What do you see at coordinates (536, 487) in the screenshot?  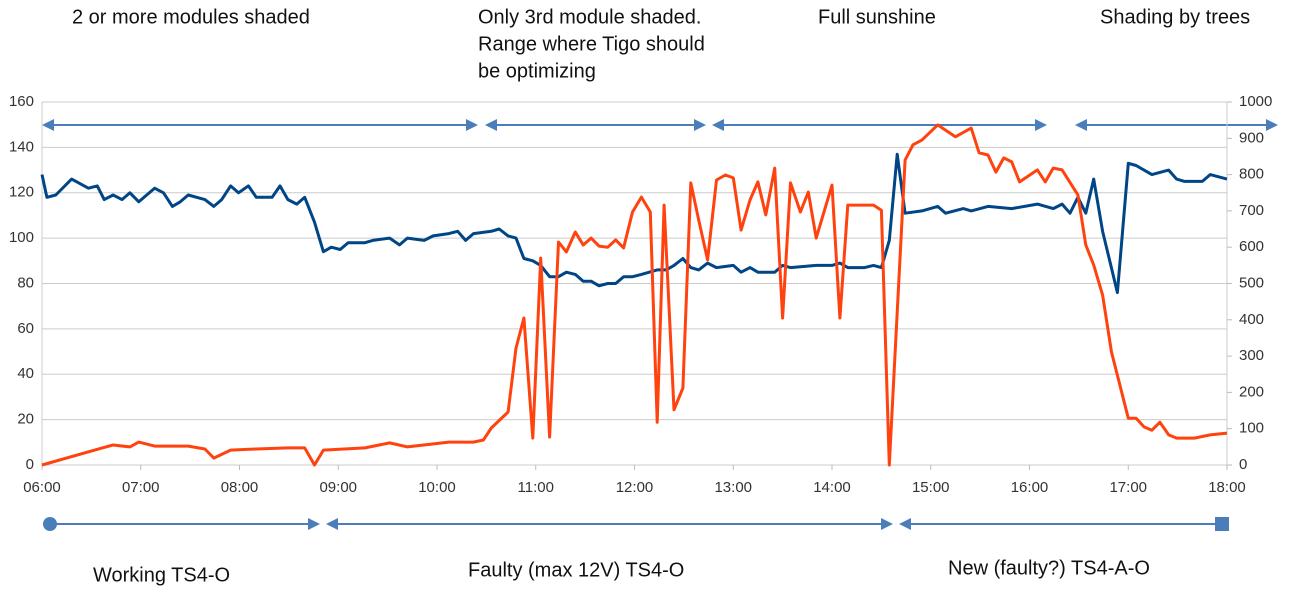 I see `x-tick-label: 11:00` at bounding box center [536, 487].